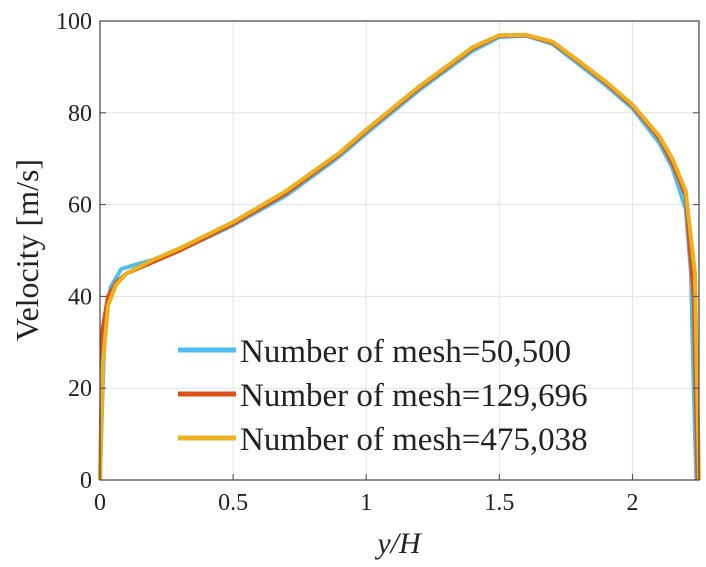 Image resolution: width=706 pixels, height=567 pixels. Describe the element at coordinates (80, 114) in the screenshot. I see `y-tick-label: 80` at that location.